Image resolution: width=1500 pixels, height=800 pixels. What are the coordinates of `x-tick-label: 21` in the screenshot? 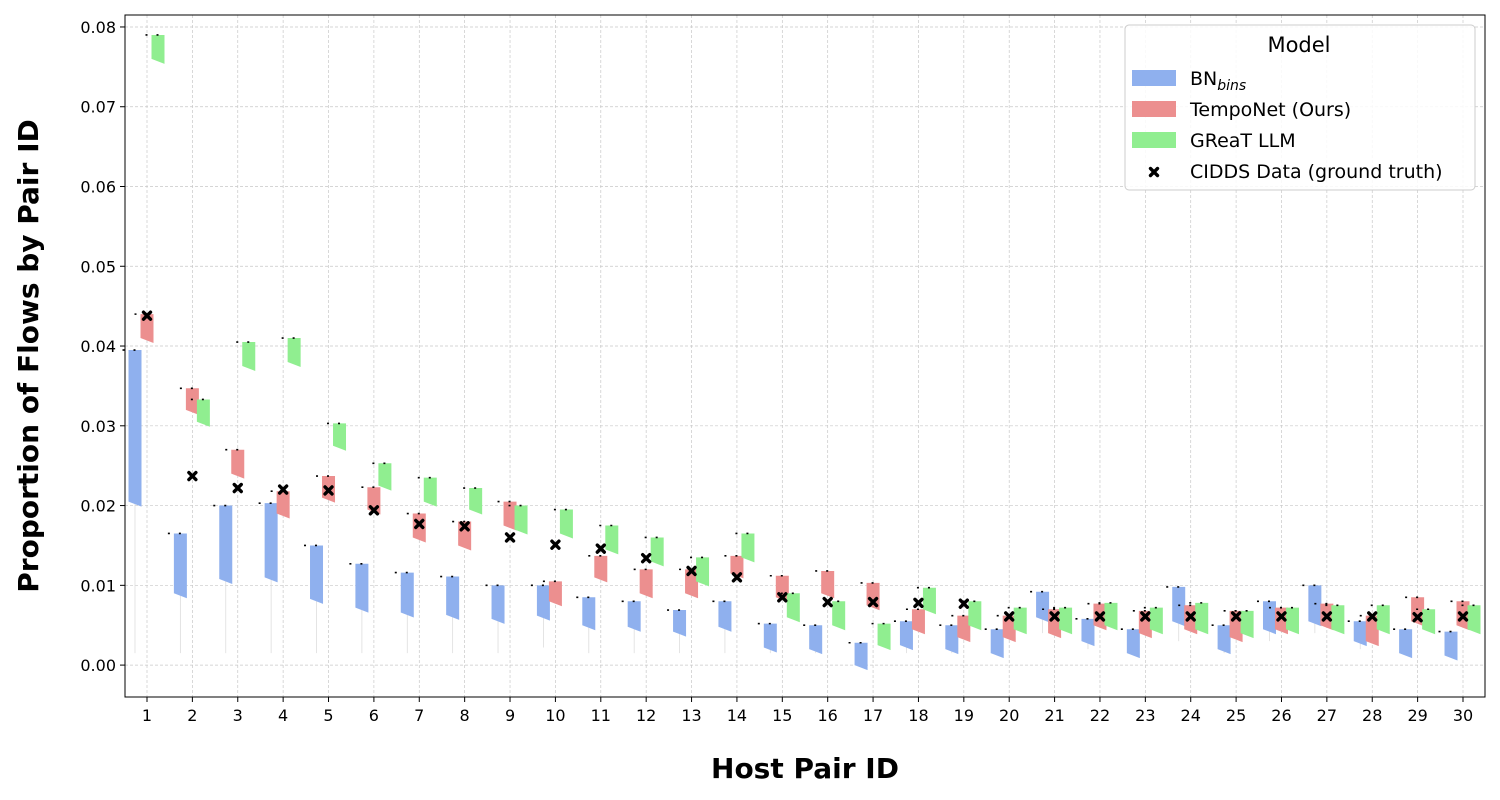 It's located at (1054, 715).